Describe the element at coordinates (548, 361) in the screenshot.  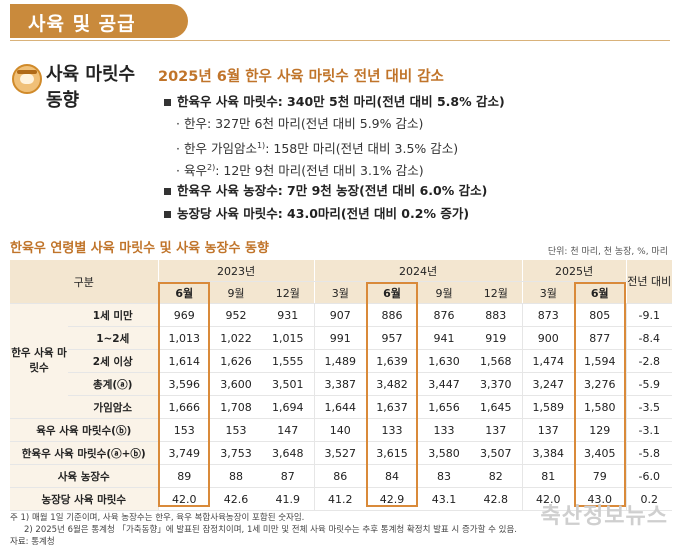
I see `table-cell: 1,474` at that location.